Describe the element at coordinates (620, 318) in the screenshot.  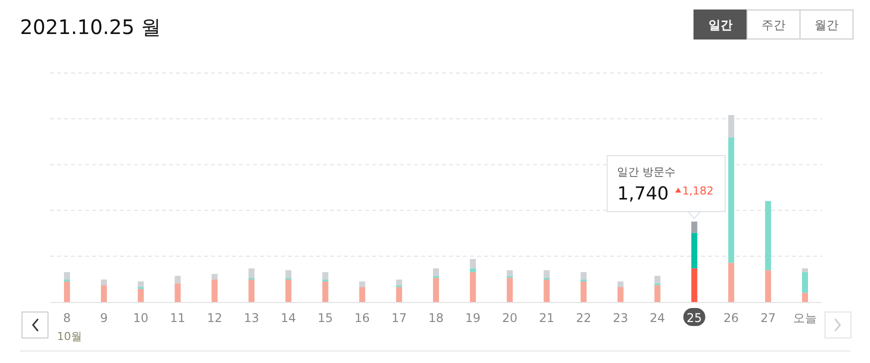
I see `x-tick-label: 23` at that location.